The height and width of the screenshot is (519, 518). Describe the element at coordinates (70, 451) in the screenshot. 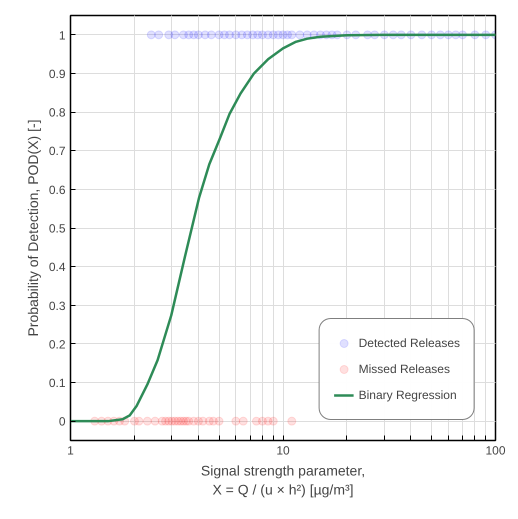

I see `x-tick-label: 1` at that location.